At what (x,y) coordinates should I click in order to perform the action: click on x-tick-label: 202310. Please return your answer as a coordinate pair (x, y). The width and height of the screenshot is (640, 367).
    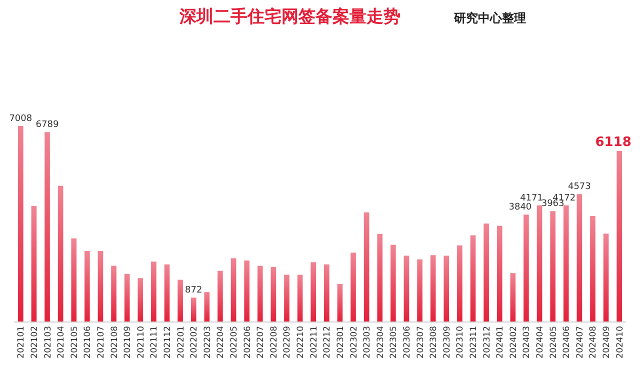
    Looking at the image, I should click on (461, 342).